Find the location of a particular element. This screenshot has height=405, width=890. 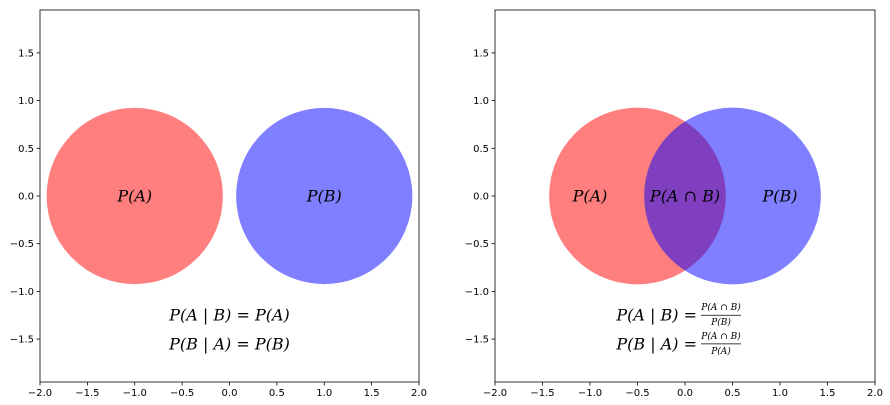

formula-pa-given-b: P(A | B) = P(A ∩ B) P(B) is located at coordinates (678, 315).